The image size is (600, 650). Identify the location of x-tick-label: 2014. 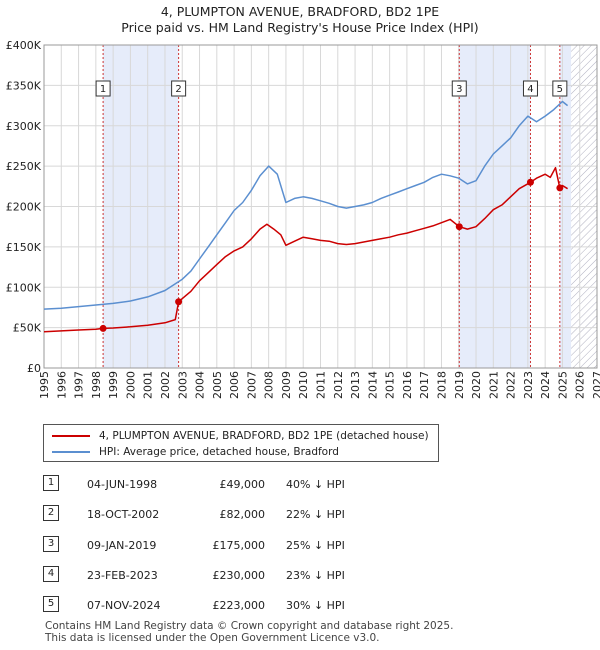
(372, 385).